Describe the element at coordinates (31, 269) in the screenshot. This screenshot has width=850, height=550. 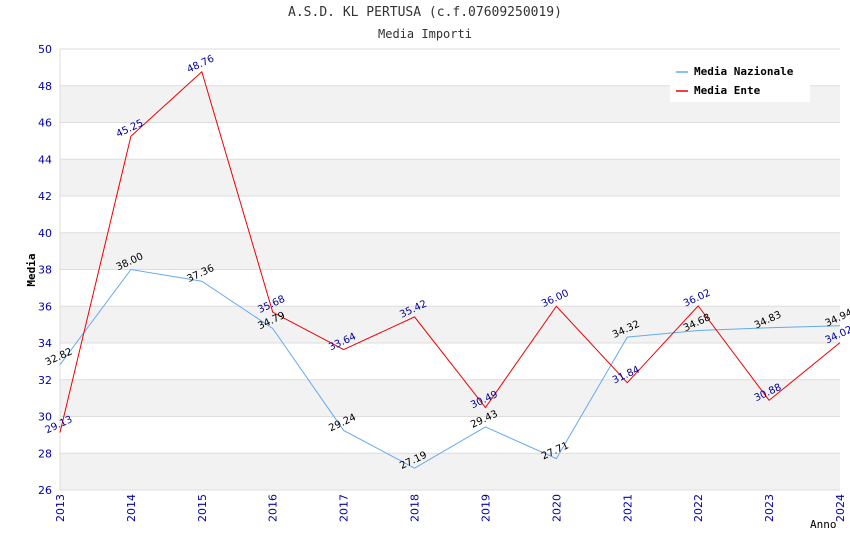
I see `y-axis-label: Media` at that location.